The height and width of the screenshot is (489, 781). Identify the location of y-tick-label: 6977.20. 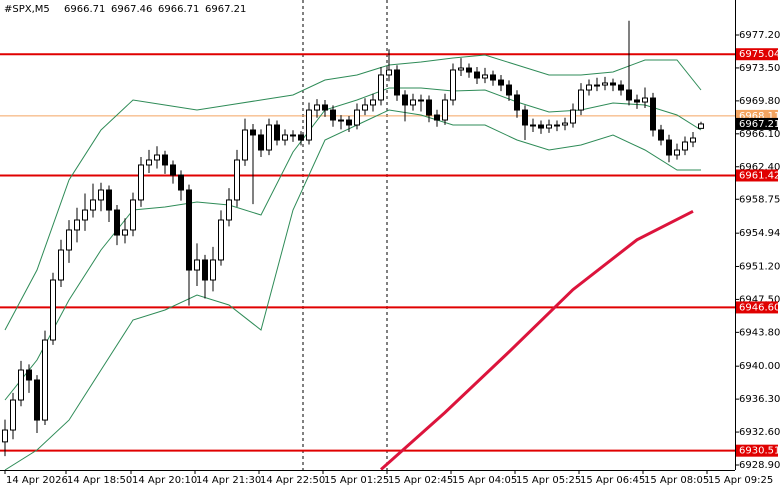
(759, 35).